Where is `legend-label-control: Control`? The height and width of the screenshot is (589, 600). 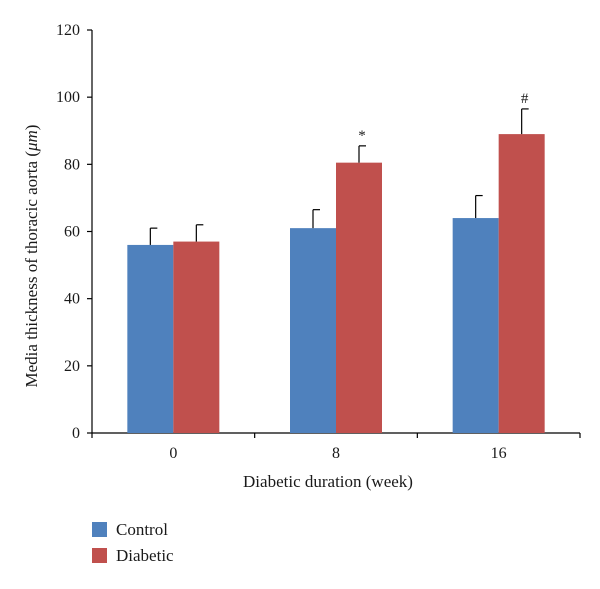 legend-label-control: Control is located at coordinates (142, 529).